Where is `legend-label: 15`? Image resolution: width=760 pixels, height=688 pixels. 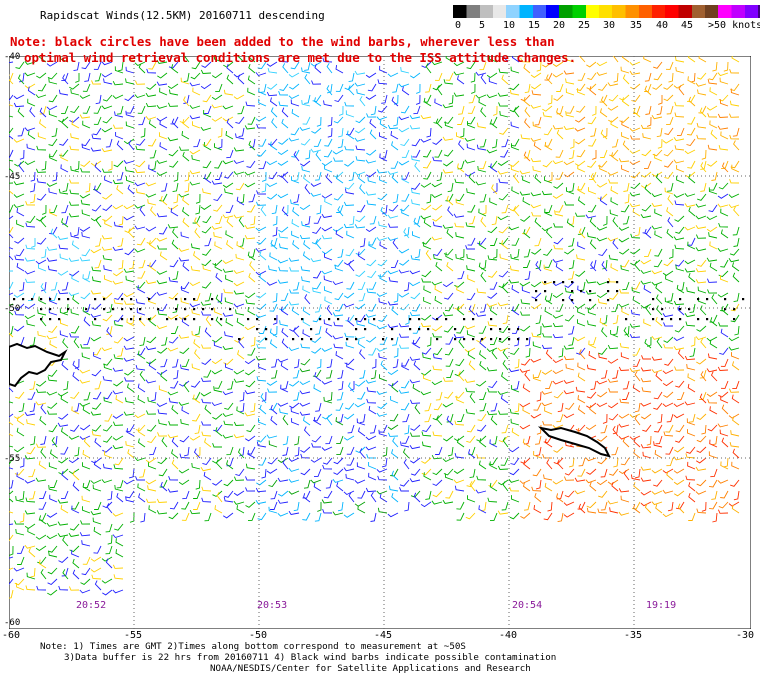
legend-label: 15 is located at coordinates (534, 25).